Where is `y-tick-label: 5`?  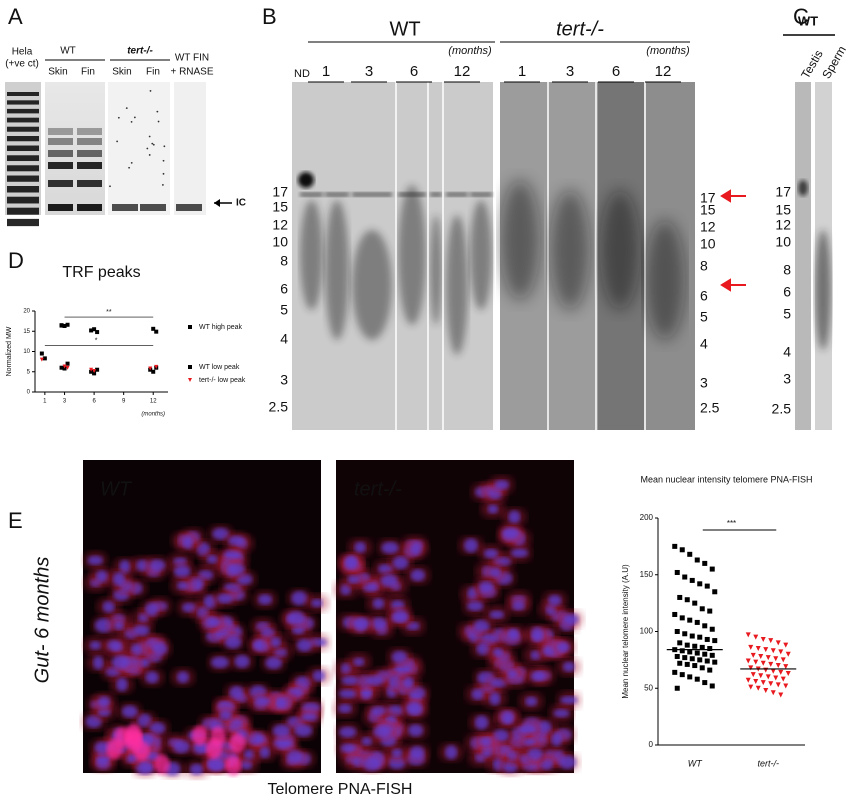 y-tick-label: 5 is located at coordinates (29, 372).